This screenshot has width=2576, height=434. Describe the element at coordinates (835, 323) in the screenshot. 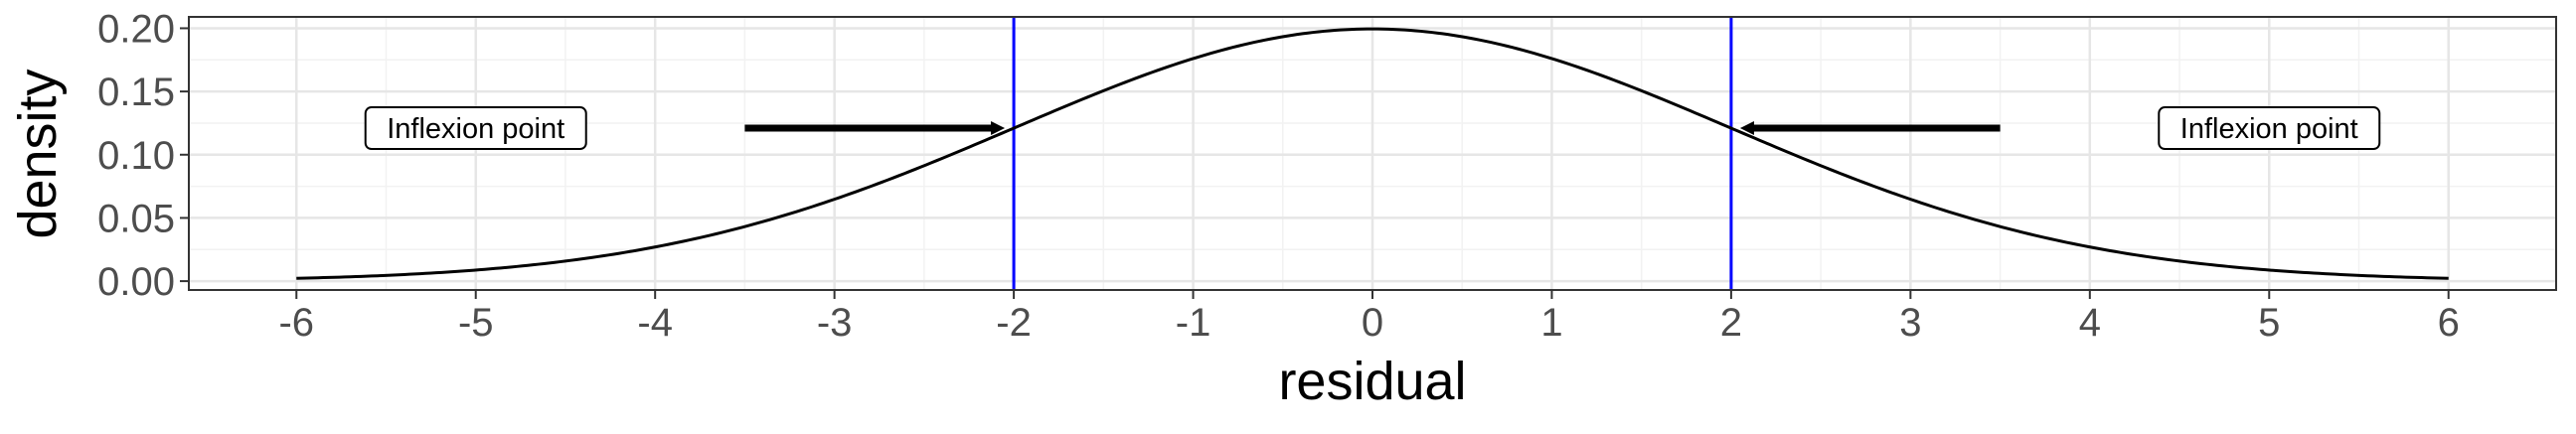

I see `x-tick-label: -3` at that location.